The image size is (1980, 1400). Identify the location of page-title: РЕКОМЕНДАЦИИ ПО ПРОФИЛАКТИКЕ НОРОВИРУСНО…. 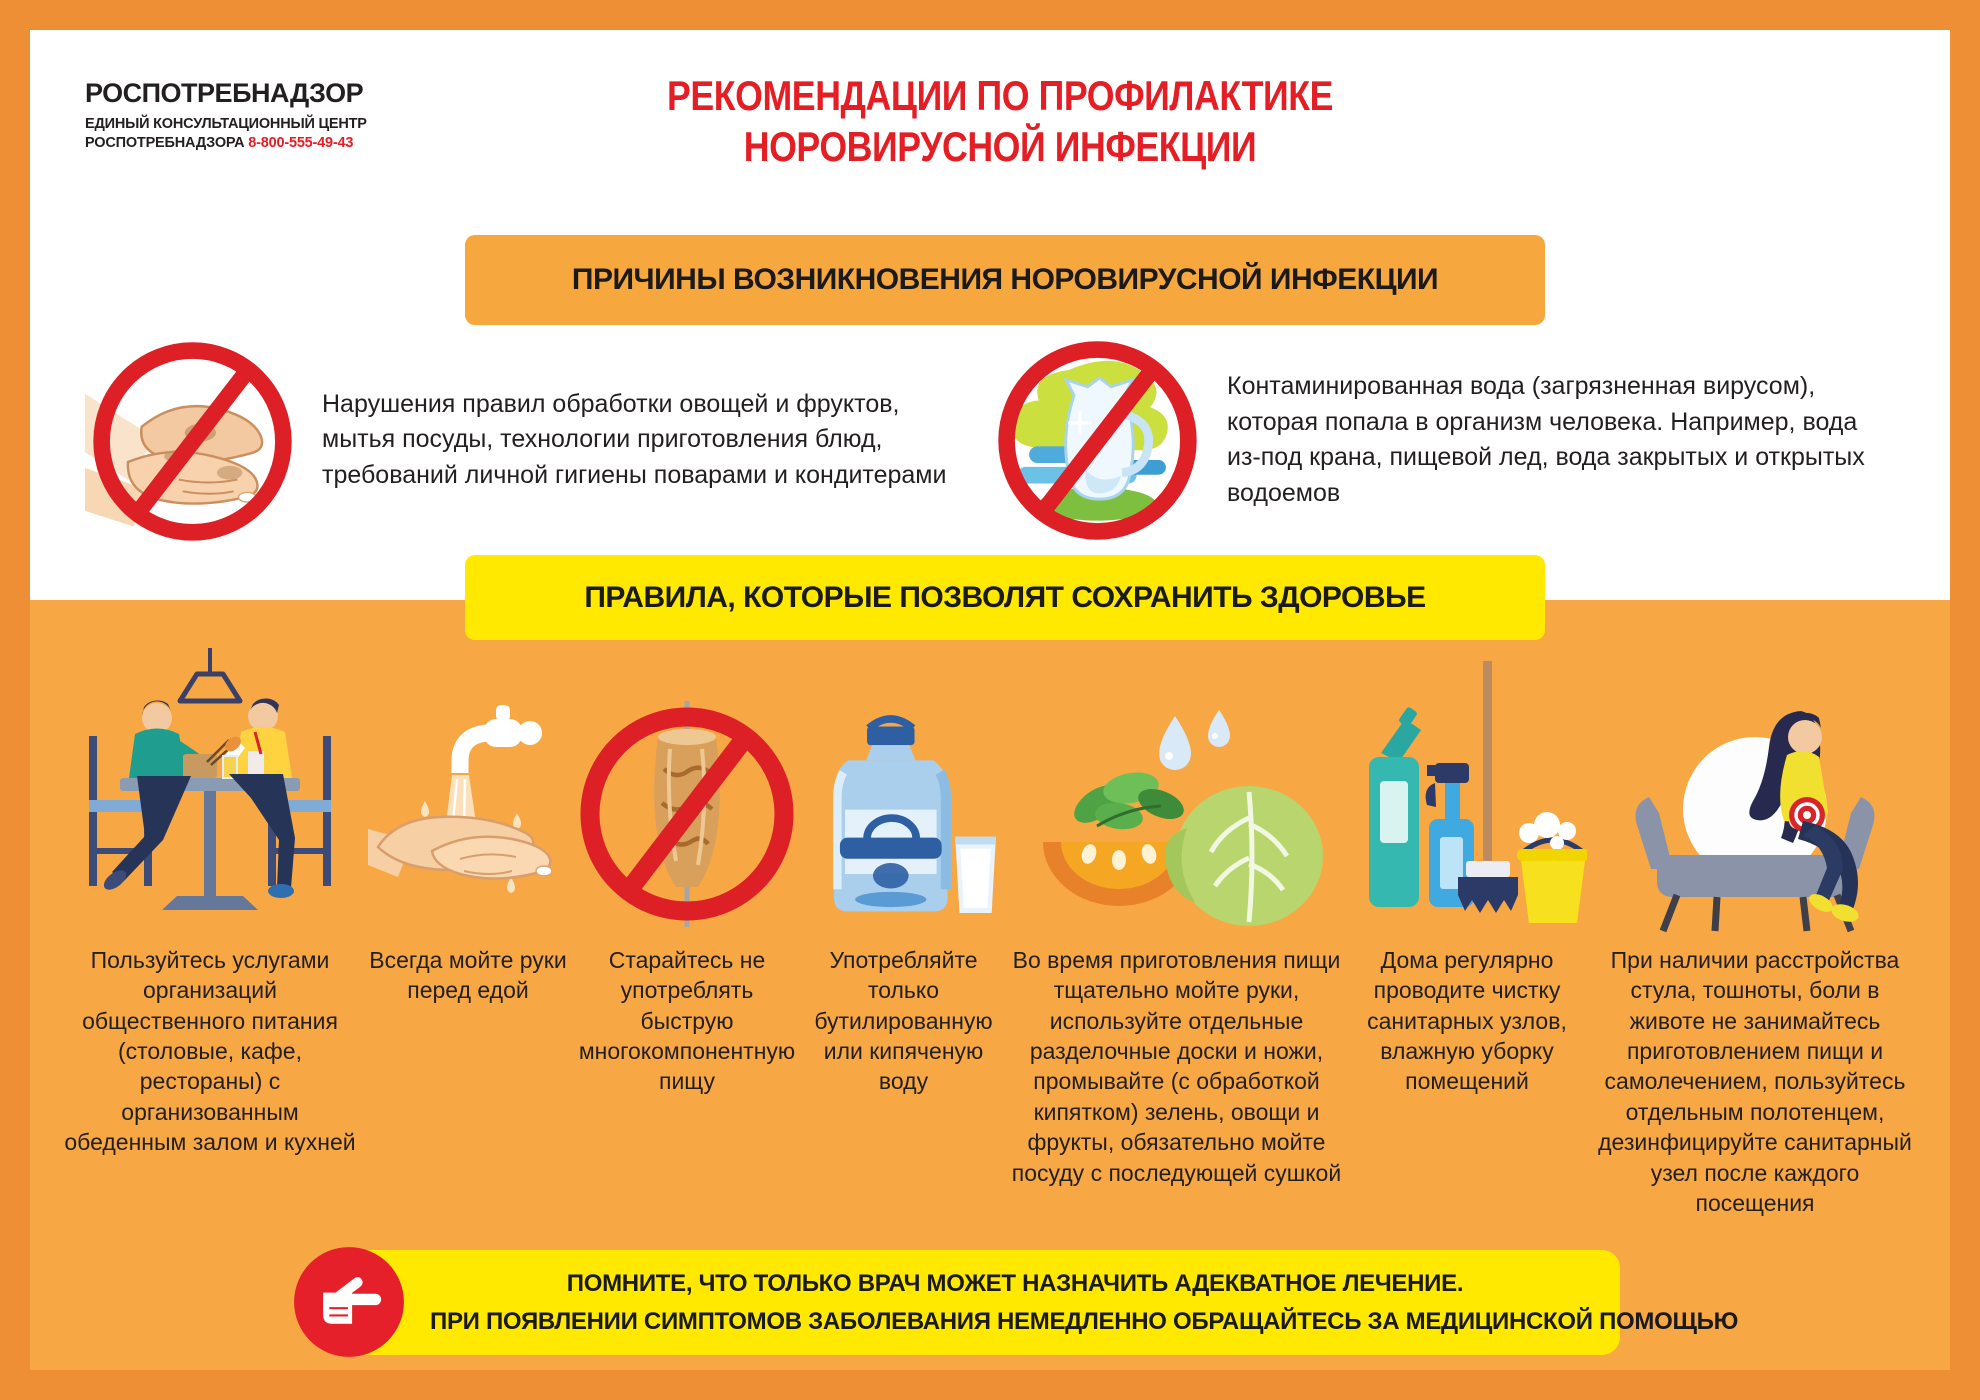
(1000, 121).